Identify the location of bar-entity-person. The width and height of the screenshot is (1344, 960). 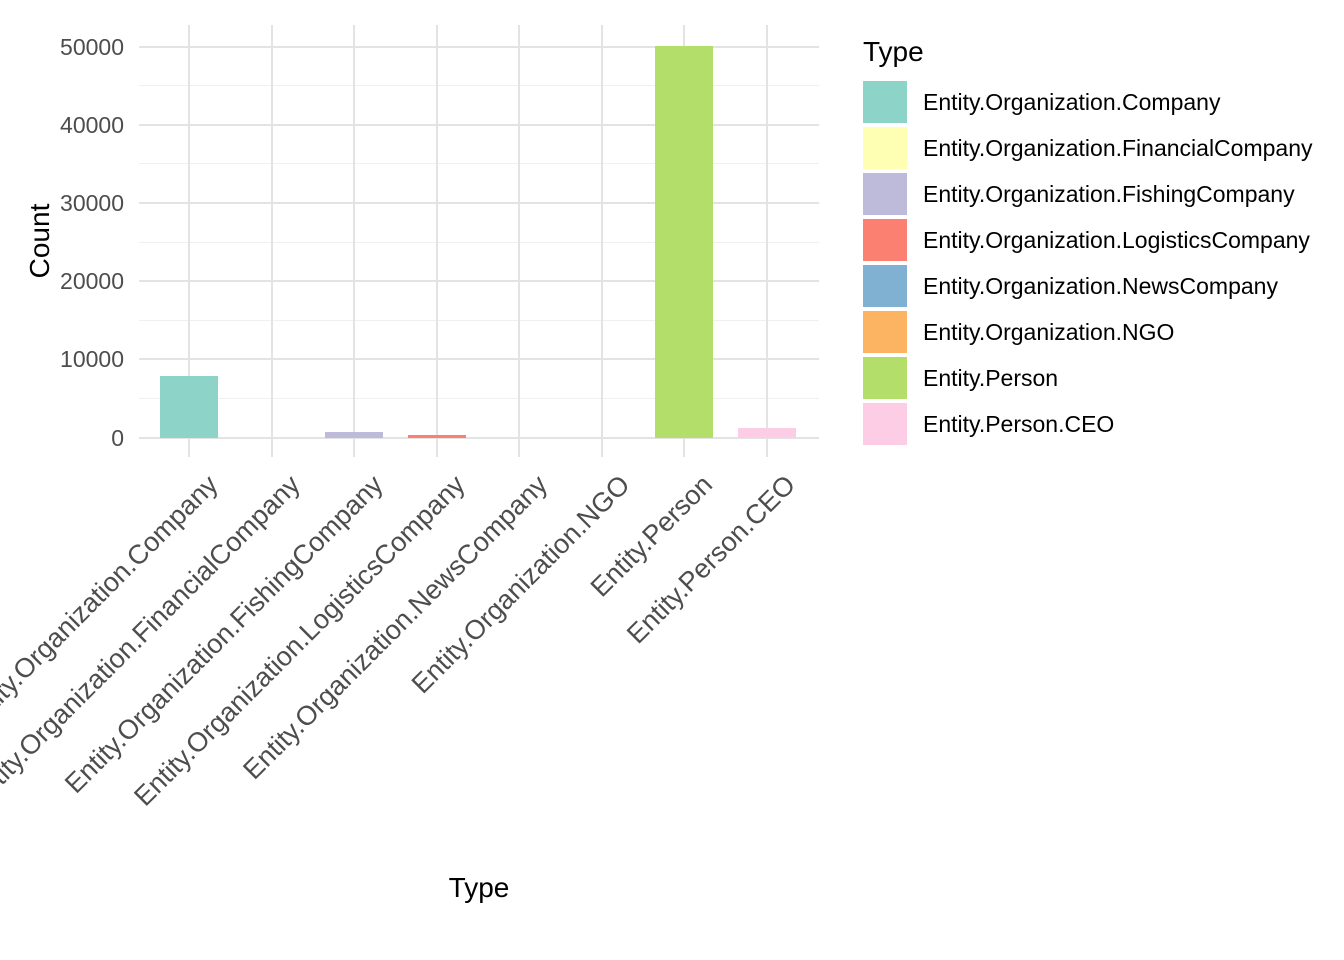
(684, 241).